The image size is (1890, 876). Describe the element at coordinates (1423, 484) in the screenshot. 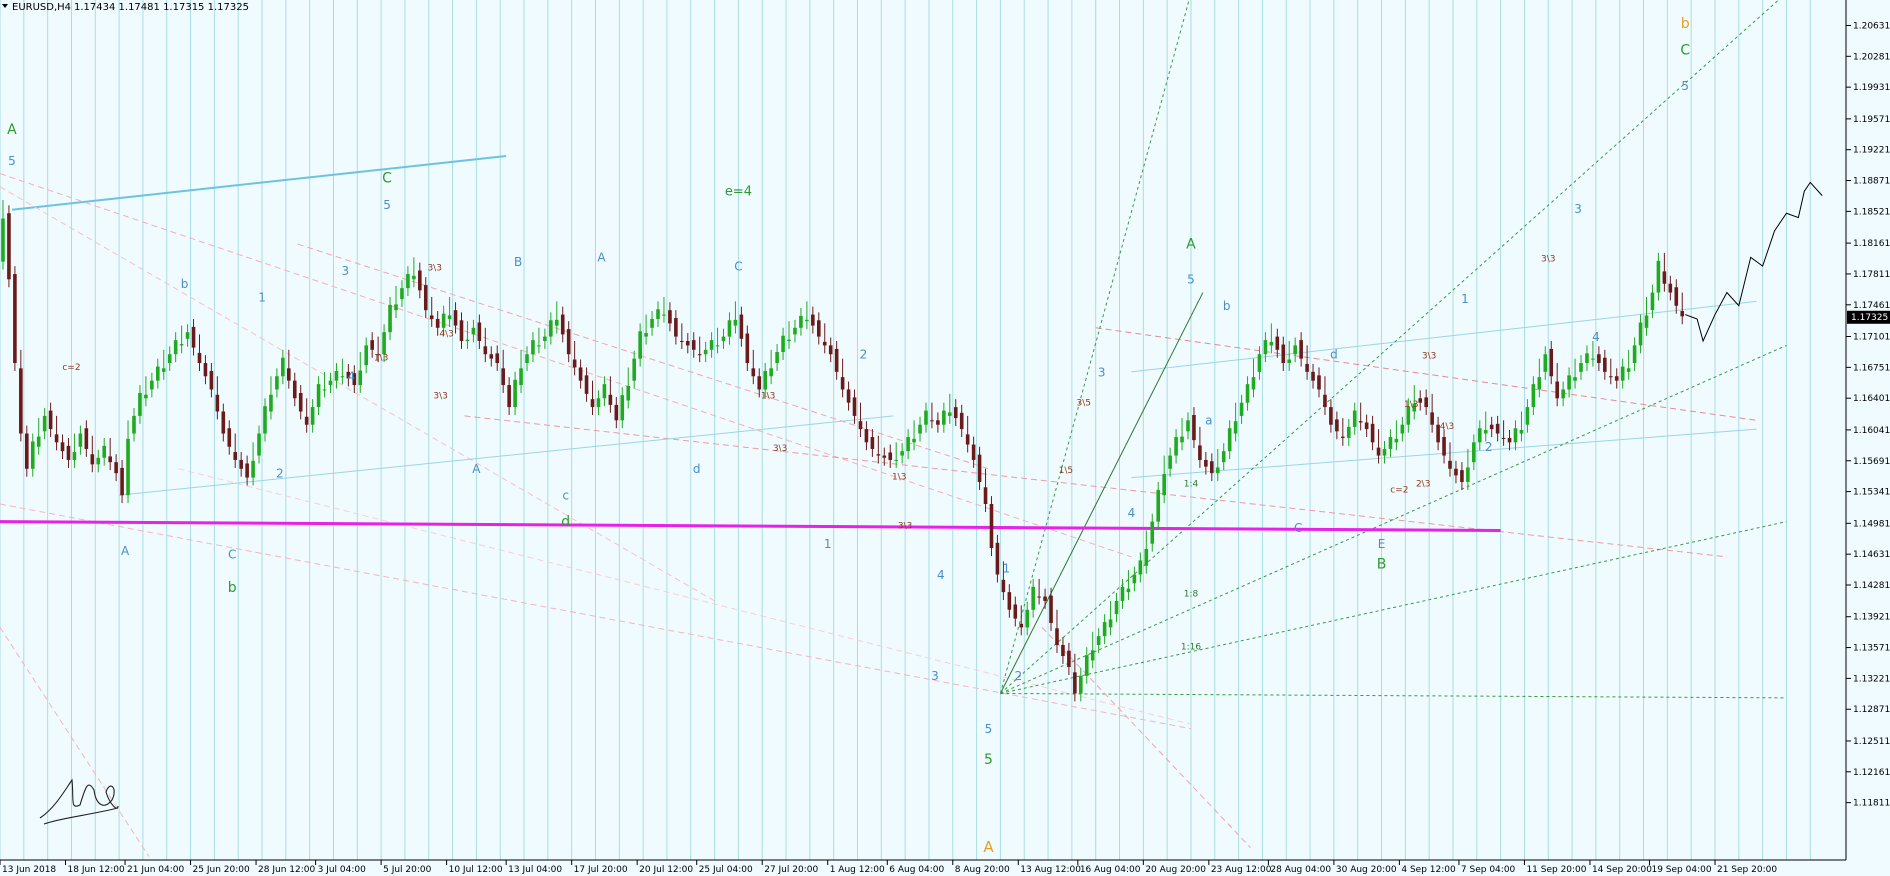

I see `wave-label: 2\3` at that location.